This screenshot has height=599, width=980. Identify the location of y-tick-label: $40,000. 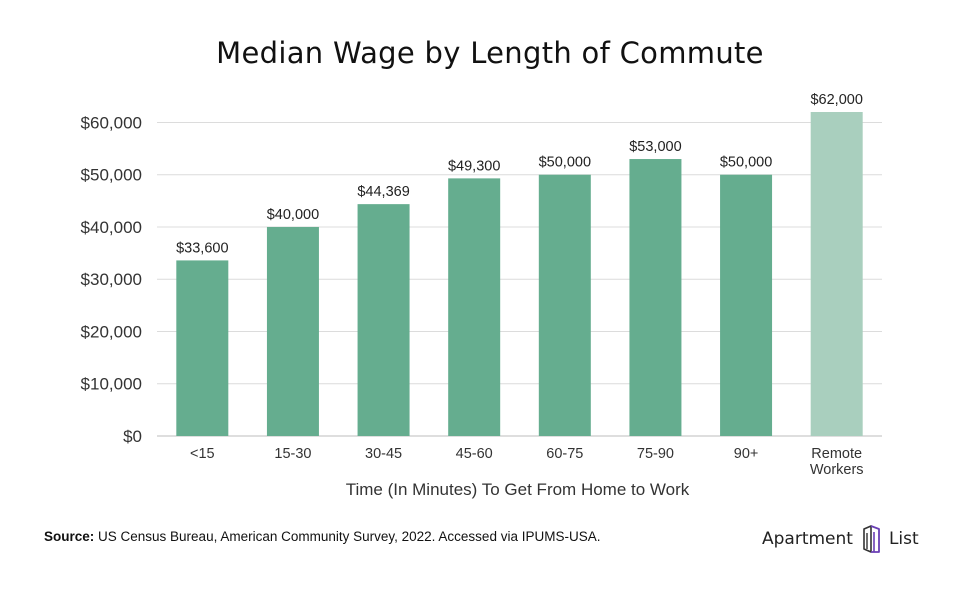
(111, 227).